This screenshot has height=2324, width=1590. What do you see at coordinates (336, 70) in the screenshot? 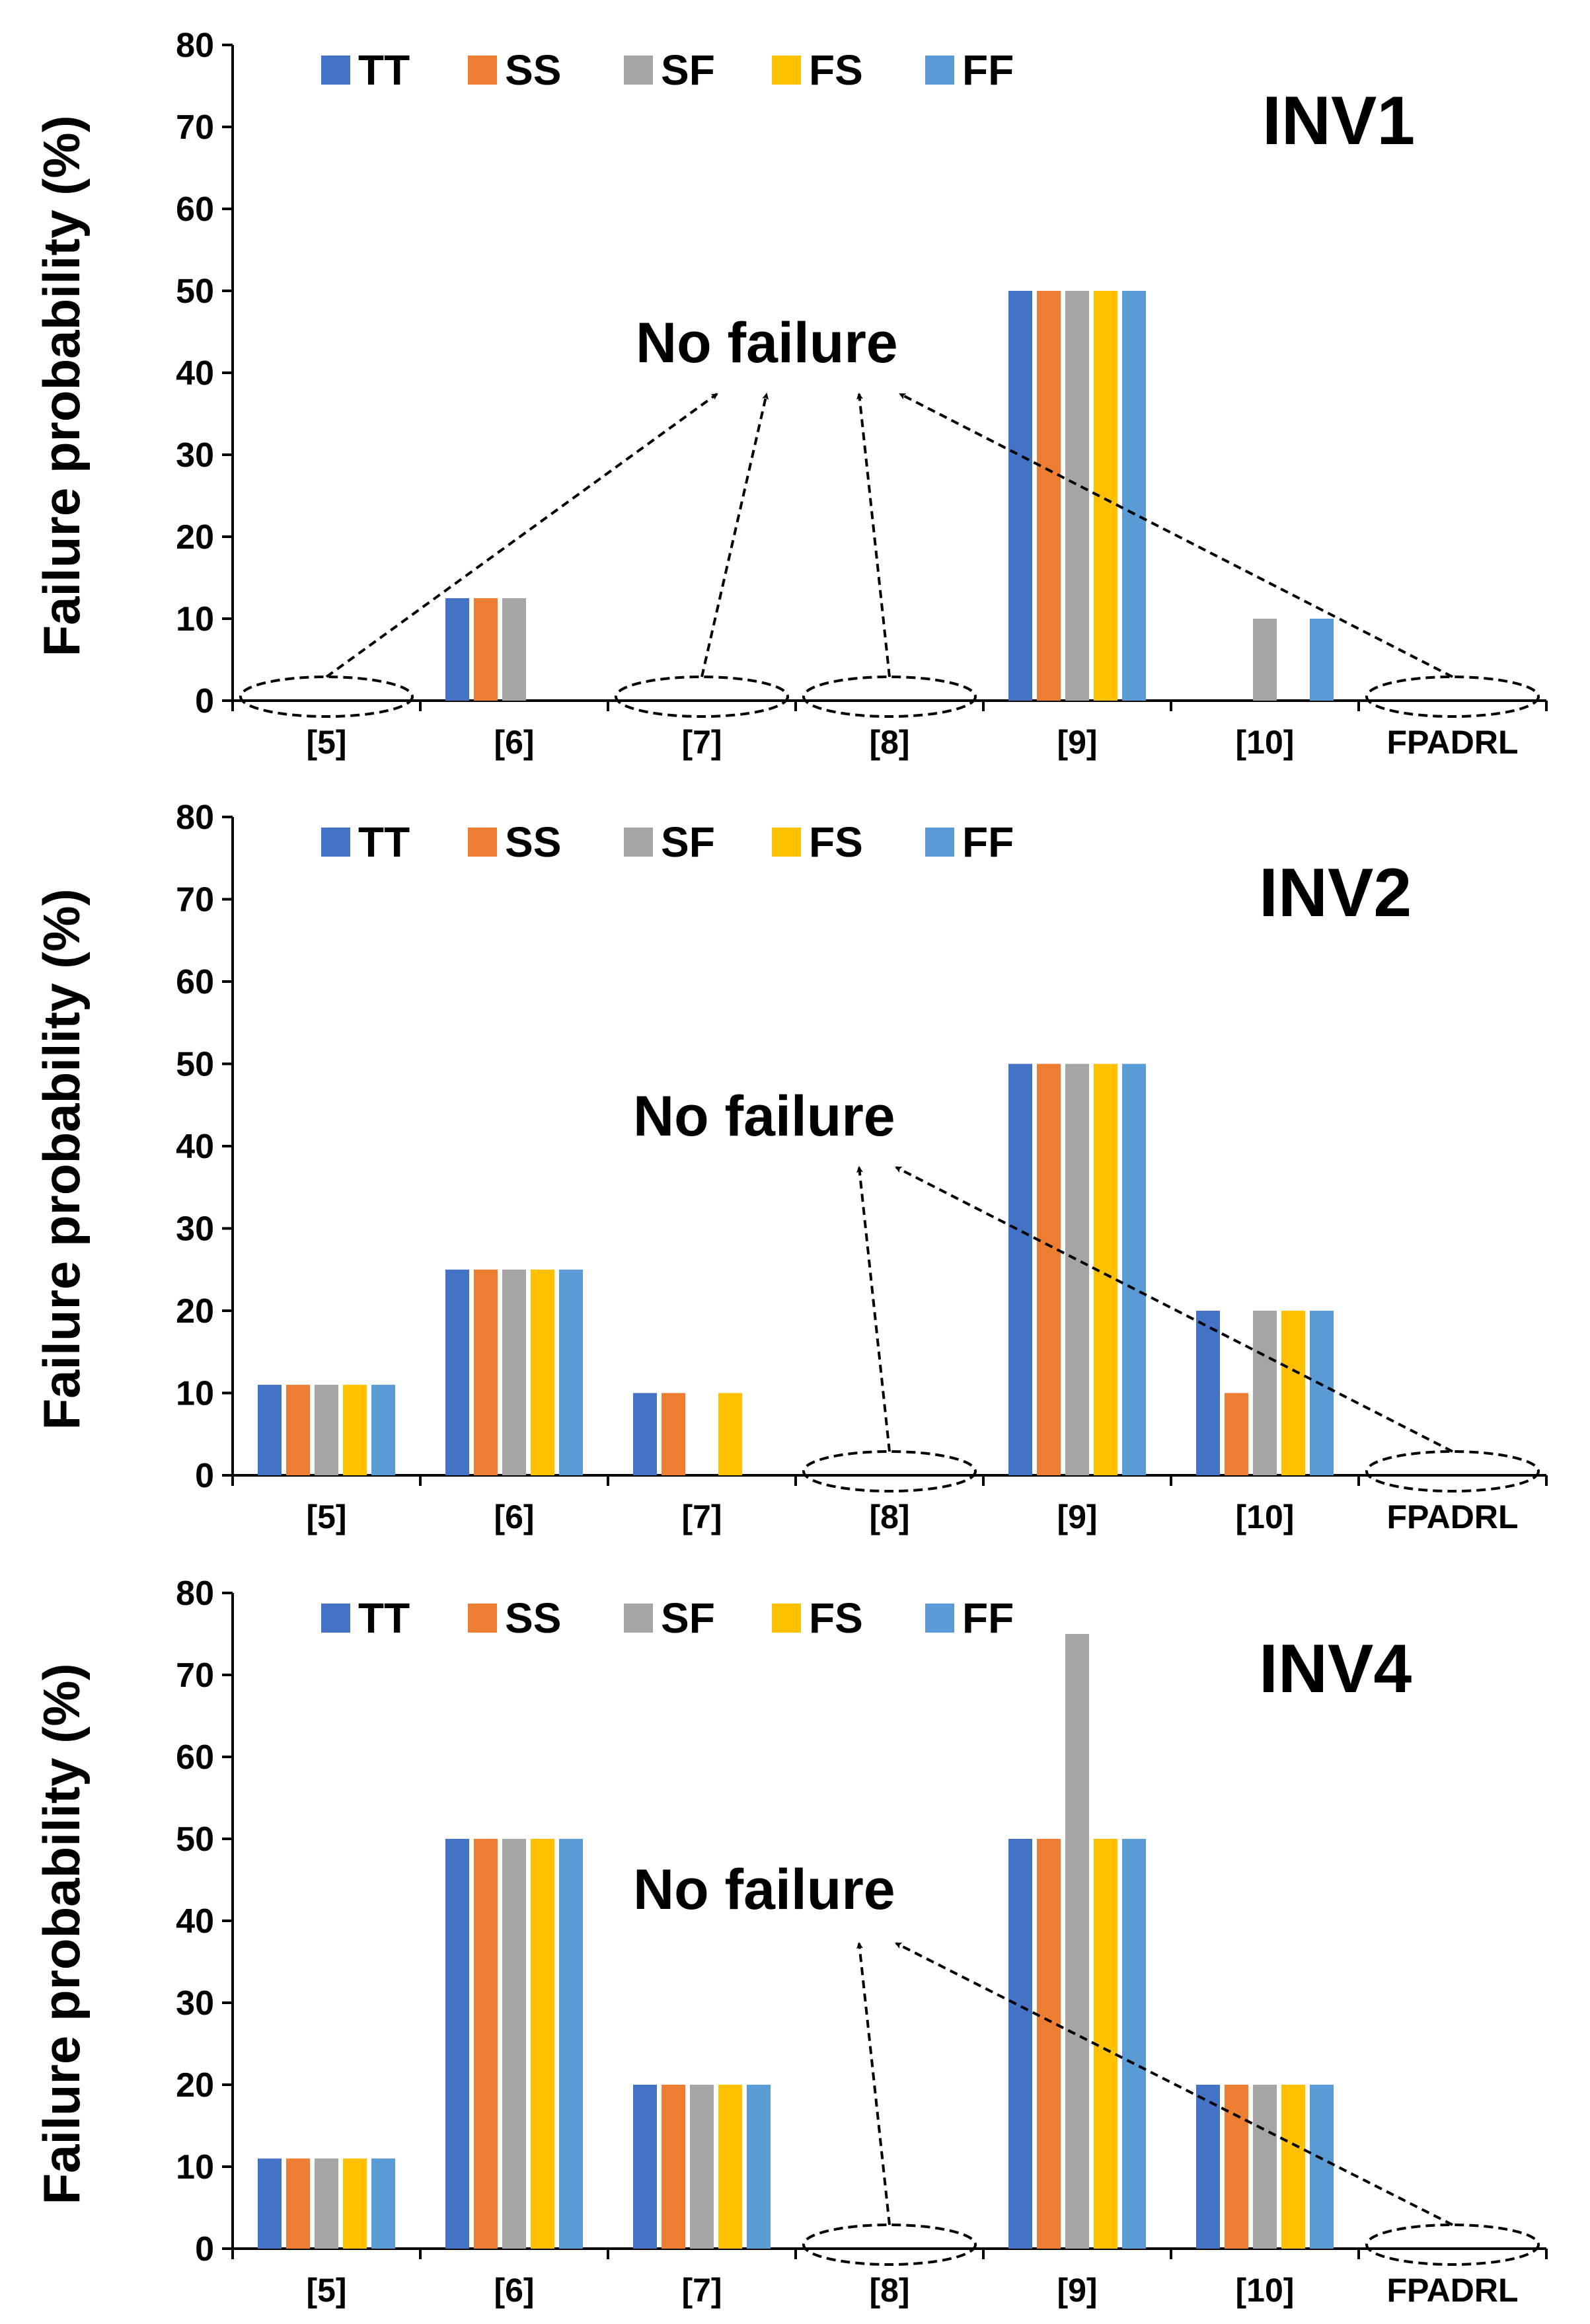
I see `legend-swatch-tt` at bounding box center [336, 70].